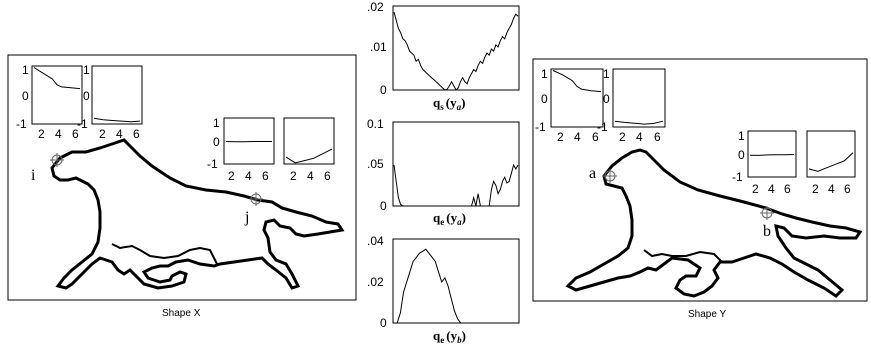 This screenshot has width=871, height=350. Describe the element at coordinates (117, 95) in the screenshot. I see `plot-i-right-frame` at that location.